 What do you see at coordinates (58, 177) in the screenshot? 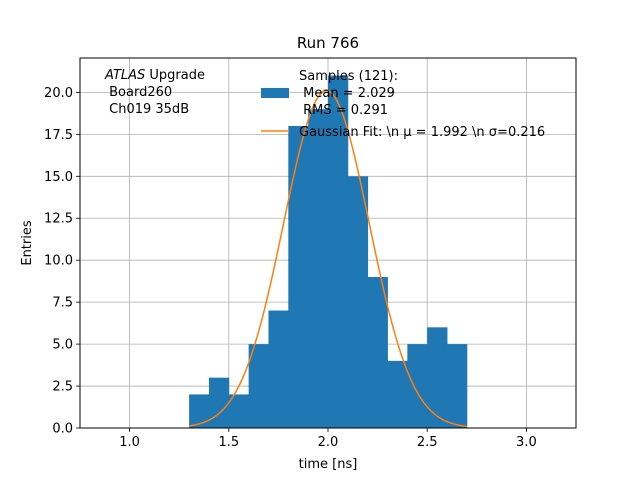
I see `y-tick-label: 15.0` at bounding box center [58, 177].